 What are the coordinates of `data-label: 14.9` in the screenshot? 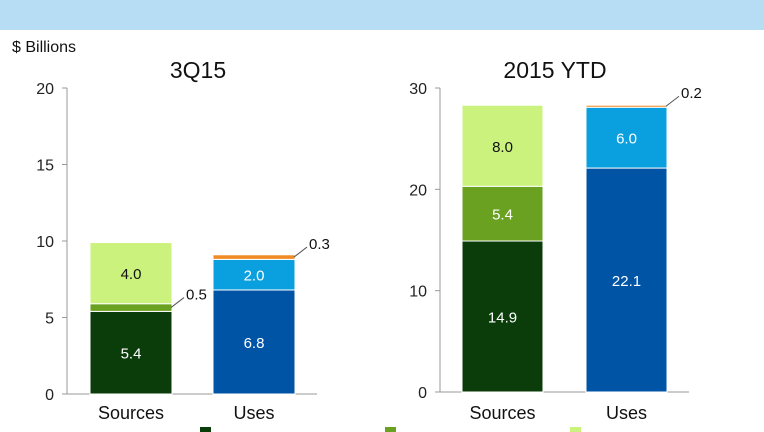 It's located at (502, 318).